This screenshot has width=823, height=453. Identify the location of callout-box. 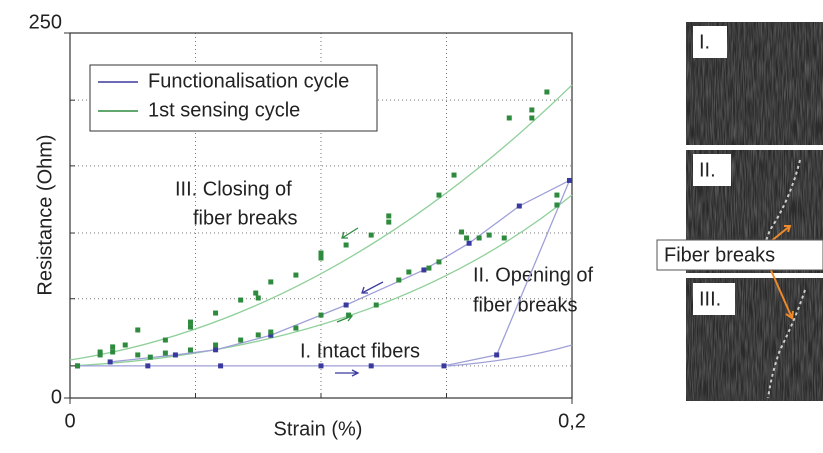
(739, 255).